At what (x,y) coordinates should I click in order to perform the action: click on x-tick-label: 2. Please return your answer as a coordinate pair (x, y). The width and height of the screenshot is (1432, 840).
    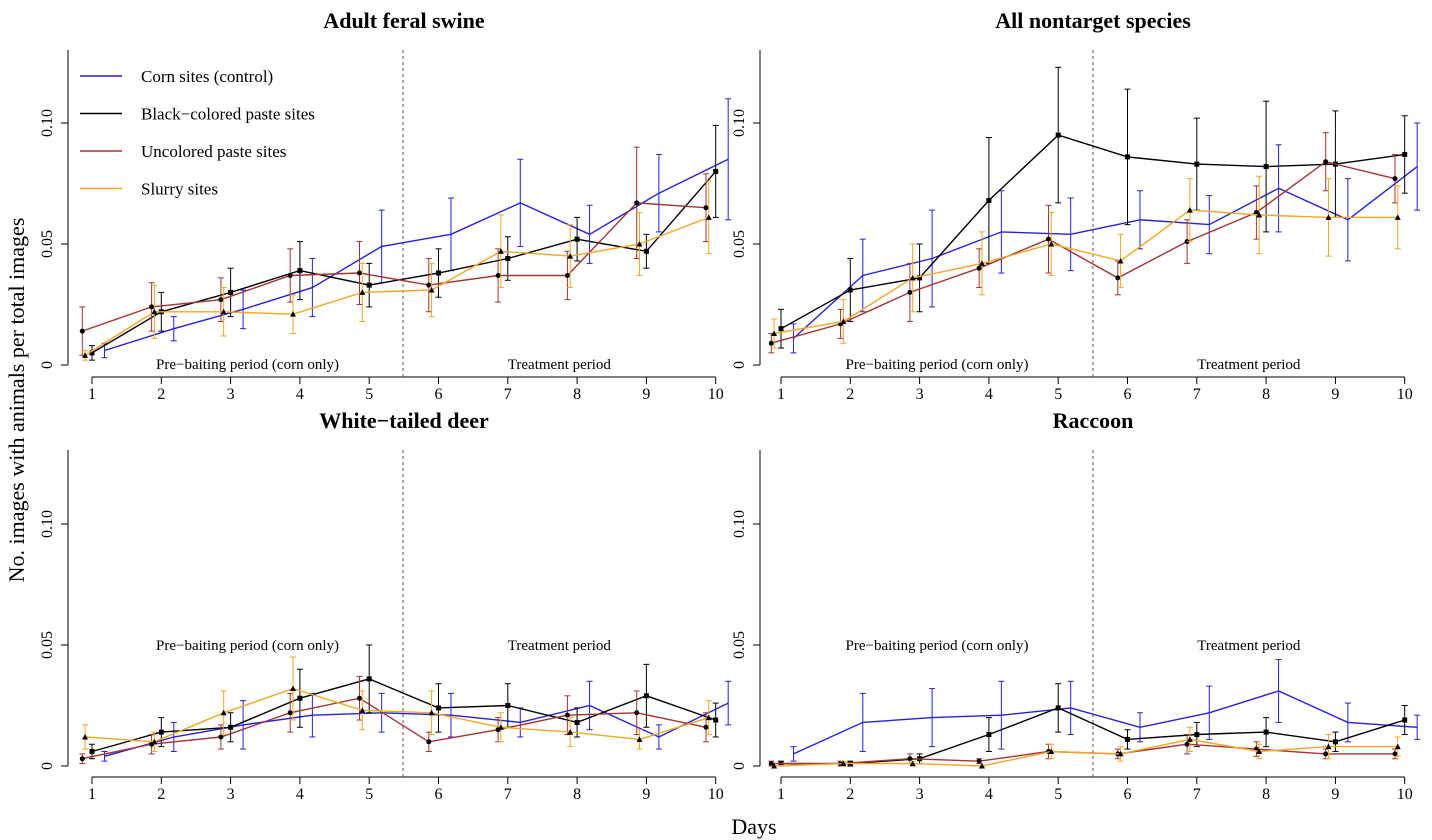
    Looking at the image, I should click on (850, 394).